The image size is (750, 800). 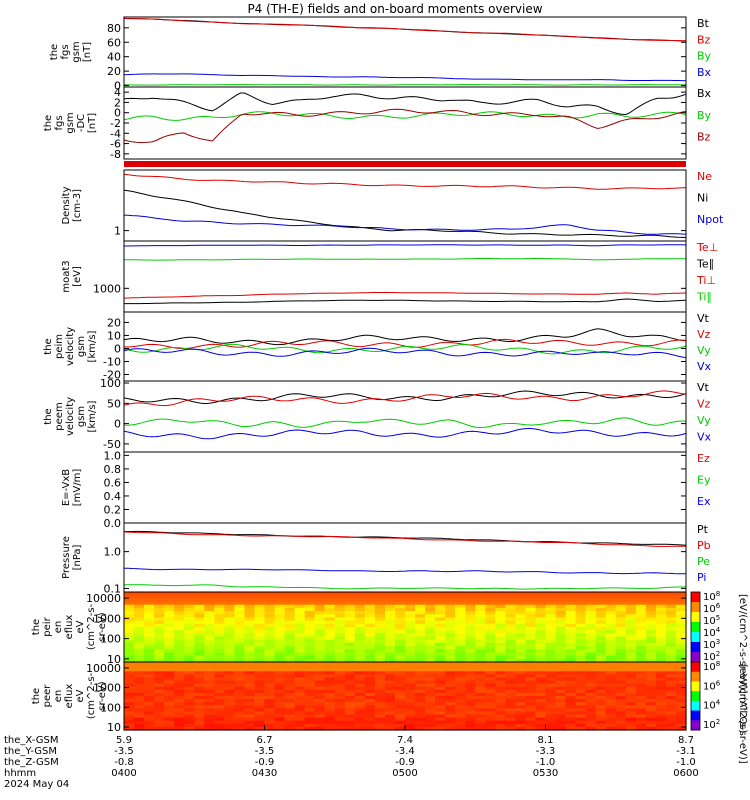 What do you see at coordinates (113, 482) in the screenshot?
I see `y-tick-label: 0.6` at bounding box center [113, 482].